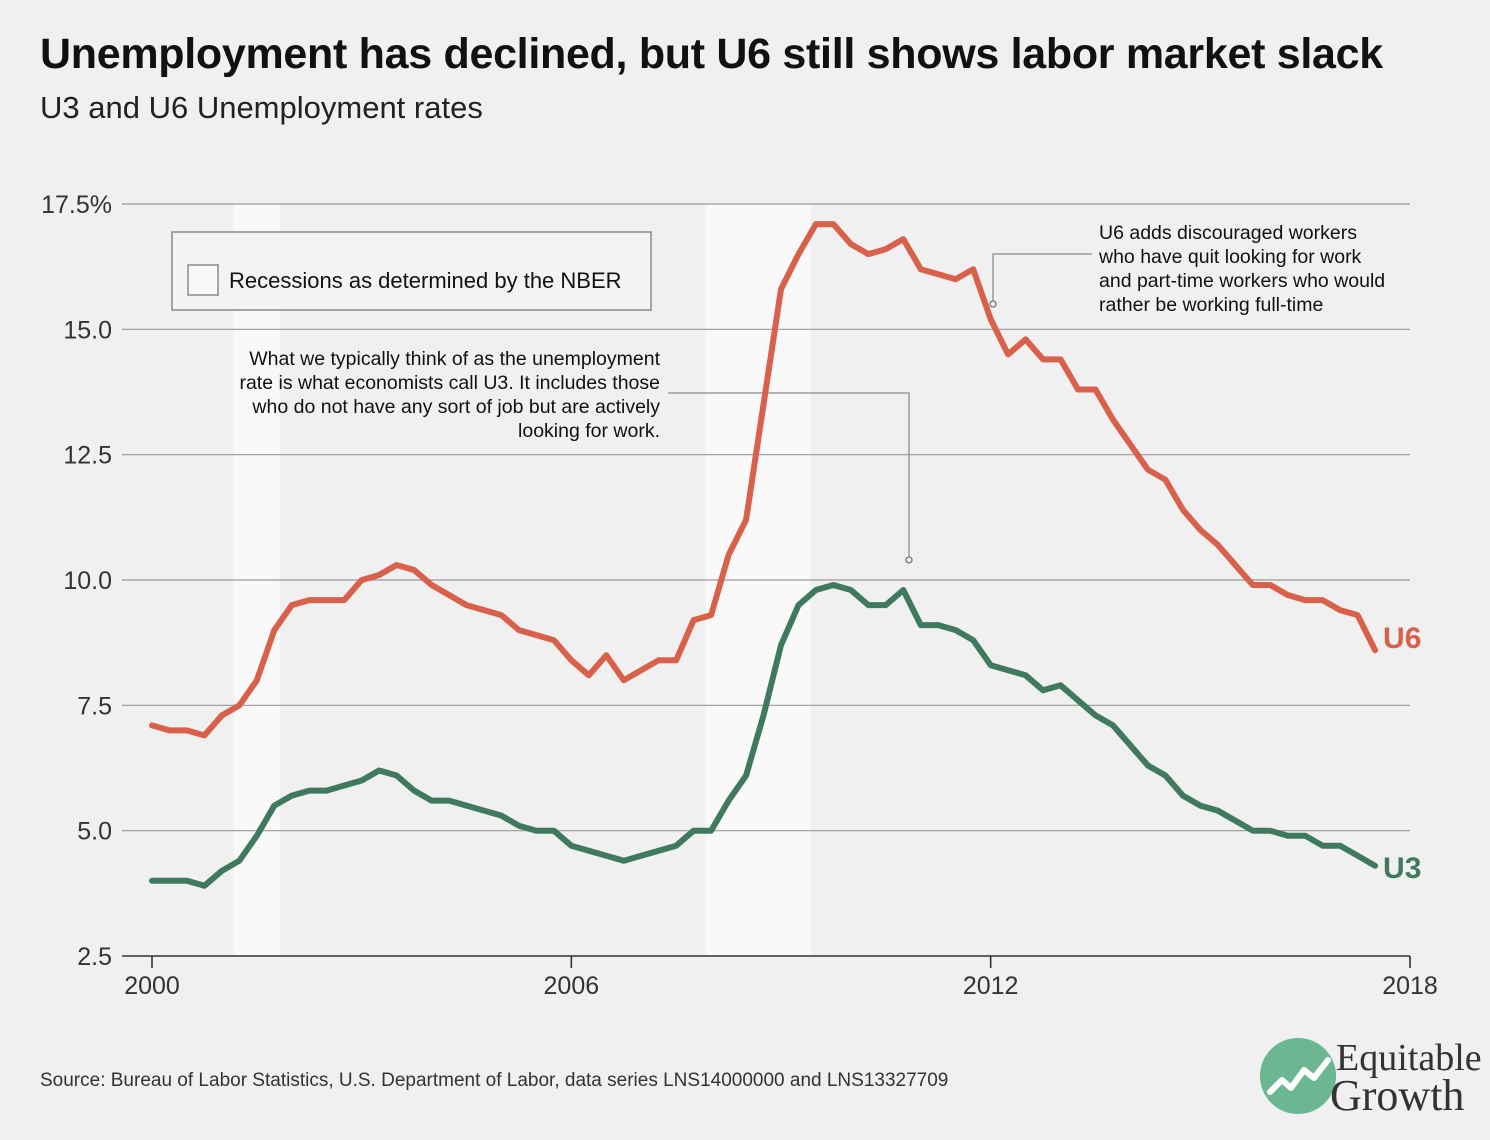 This screenshot has width=1490, height=1140. What do you see at coordinates (87, 581) in the screenshot?
I see `y-tick-label: 10.0` at bounding box center [87, 581].